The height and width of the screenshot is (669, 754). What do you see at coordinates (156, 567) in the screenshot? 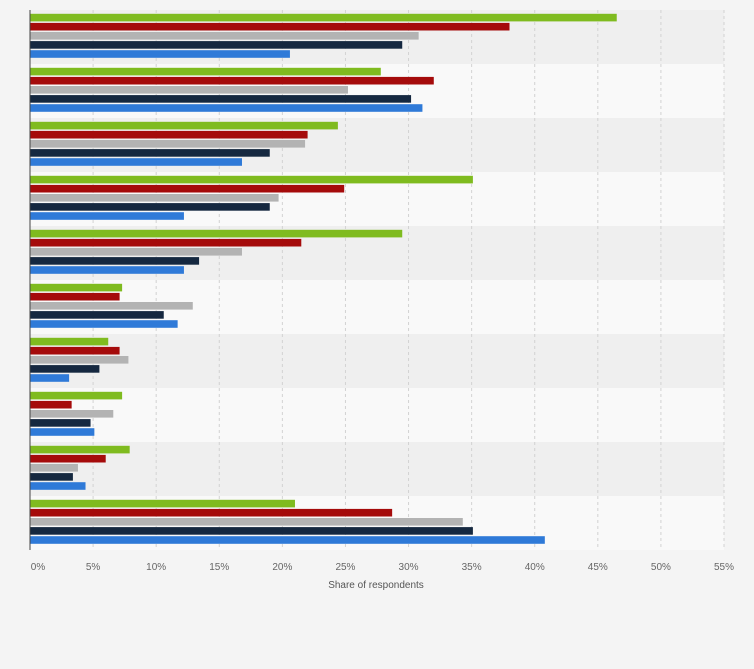
I see `x-tick-label: 10%` at bounding box center [156, 567].